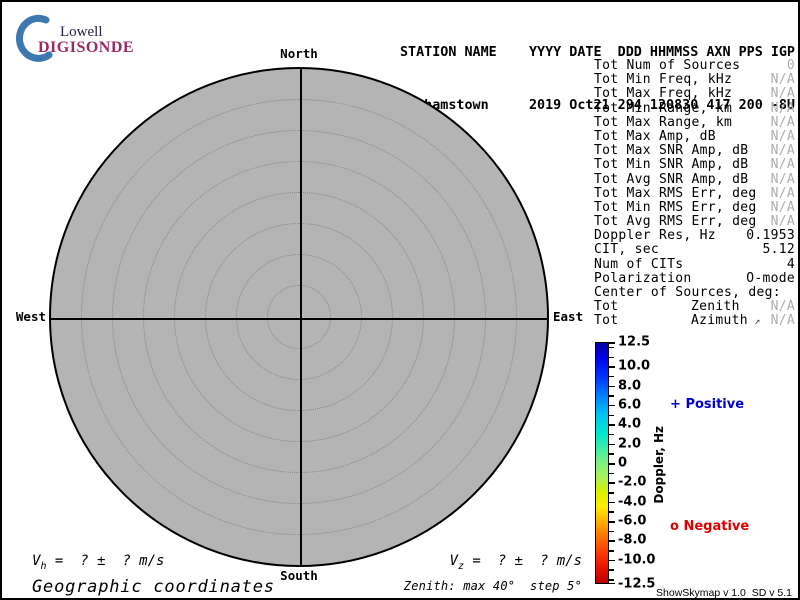  I want to click on colorbar-tick-label: 2.0, so click(630, 444).